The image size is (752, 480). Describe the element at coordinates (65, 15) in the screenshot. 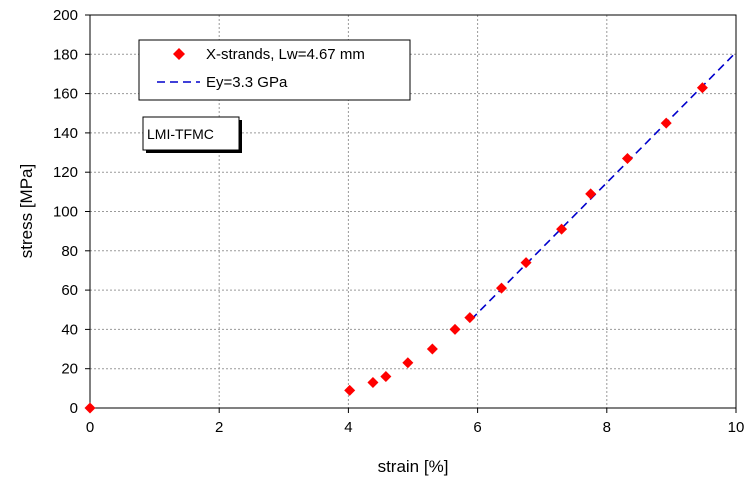

I see `y-tick-label: 200` at that location.